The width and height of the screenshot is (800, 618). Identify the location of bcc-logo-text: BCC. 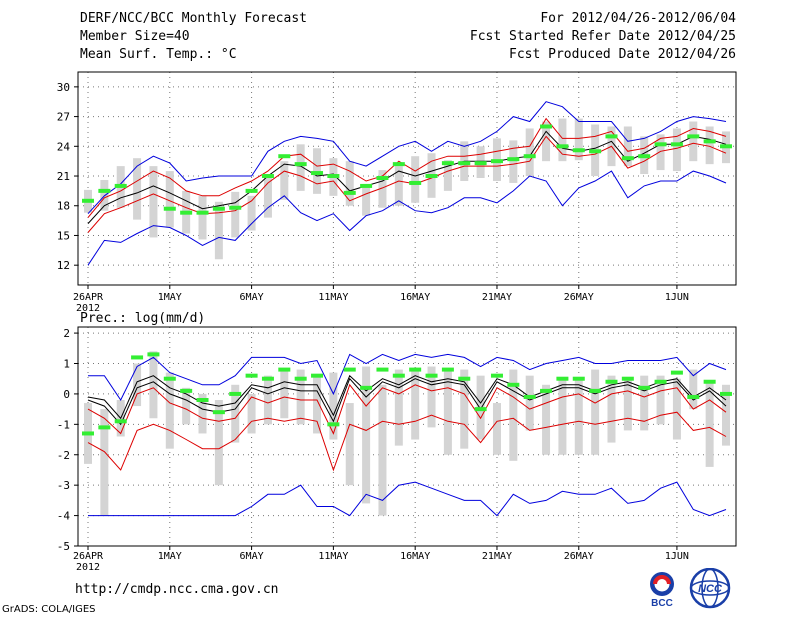
(662, 603).